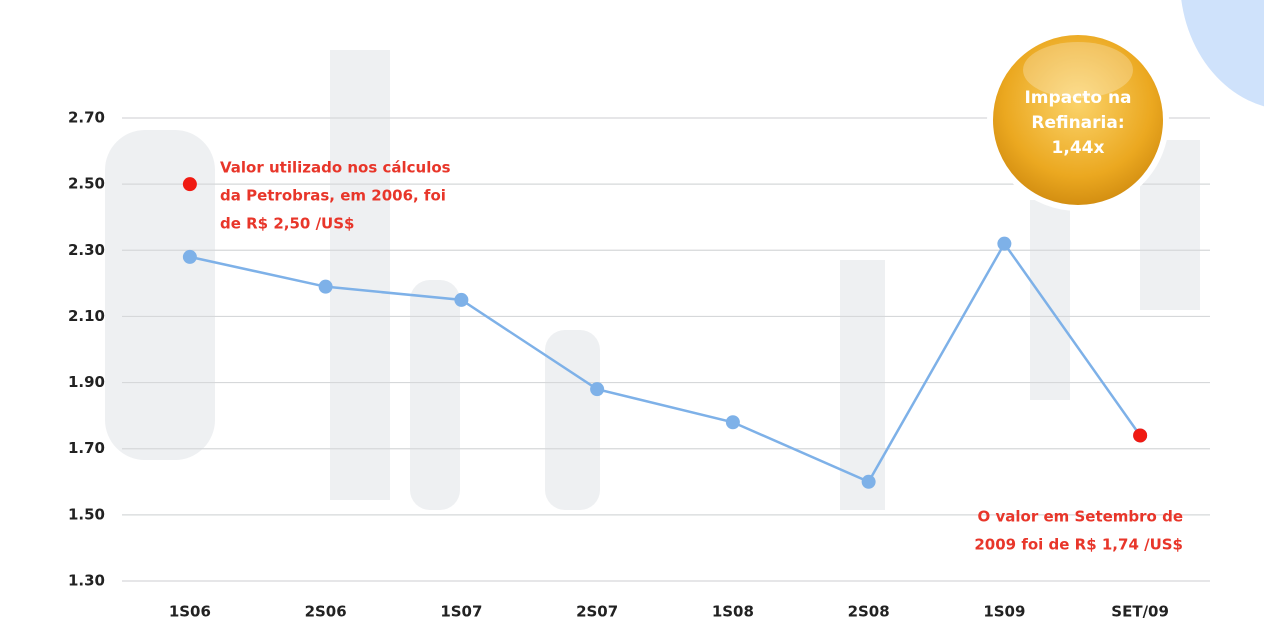 This screenshot has height=628, width=1264. I want to click on y-tick-label: 1.90, so click(86, 382).